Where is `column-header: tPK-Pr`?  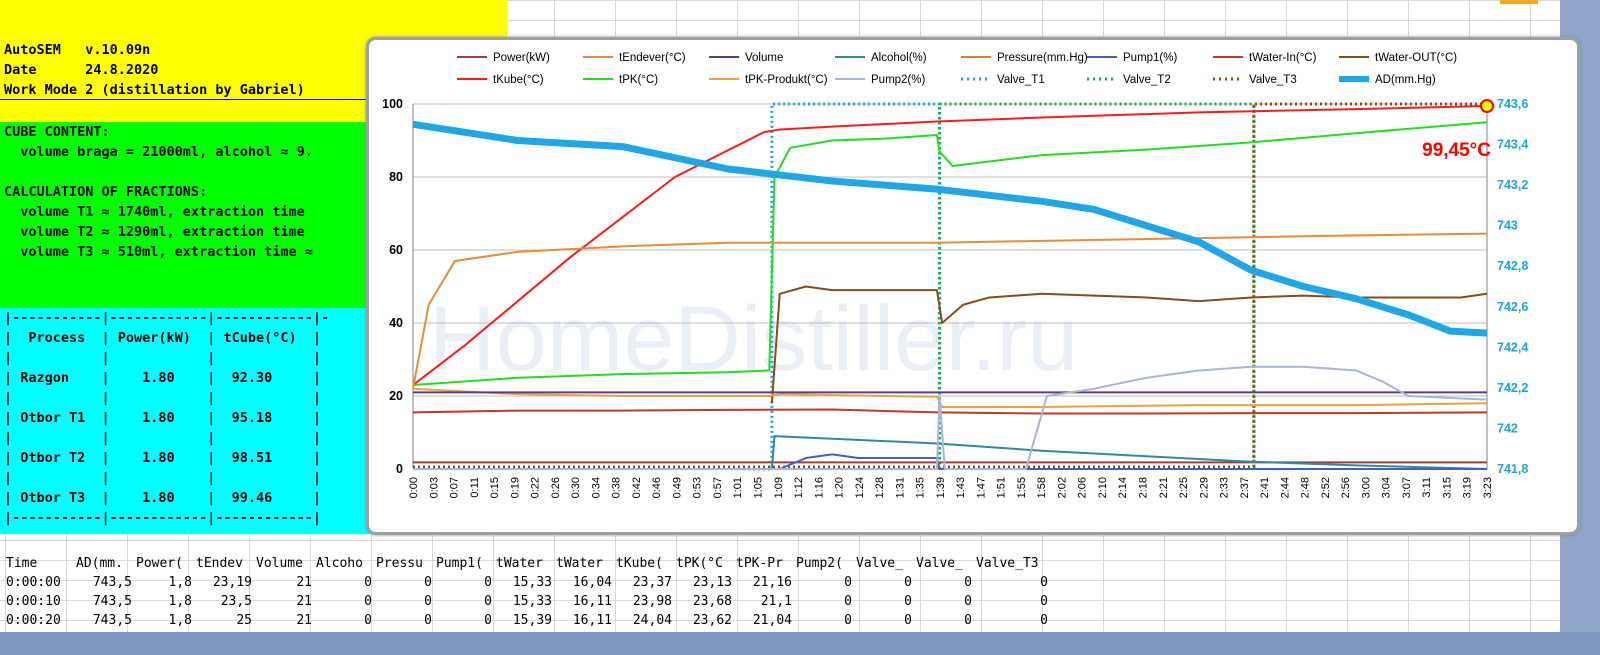
column-header: tPK-Pr is located at coordinates (759, 563).